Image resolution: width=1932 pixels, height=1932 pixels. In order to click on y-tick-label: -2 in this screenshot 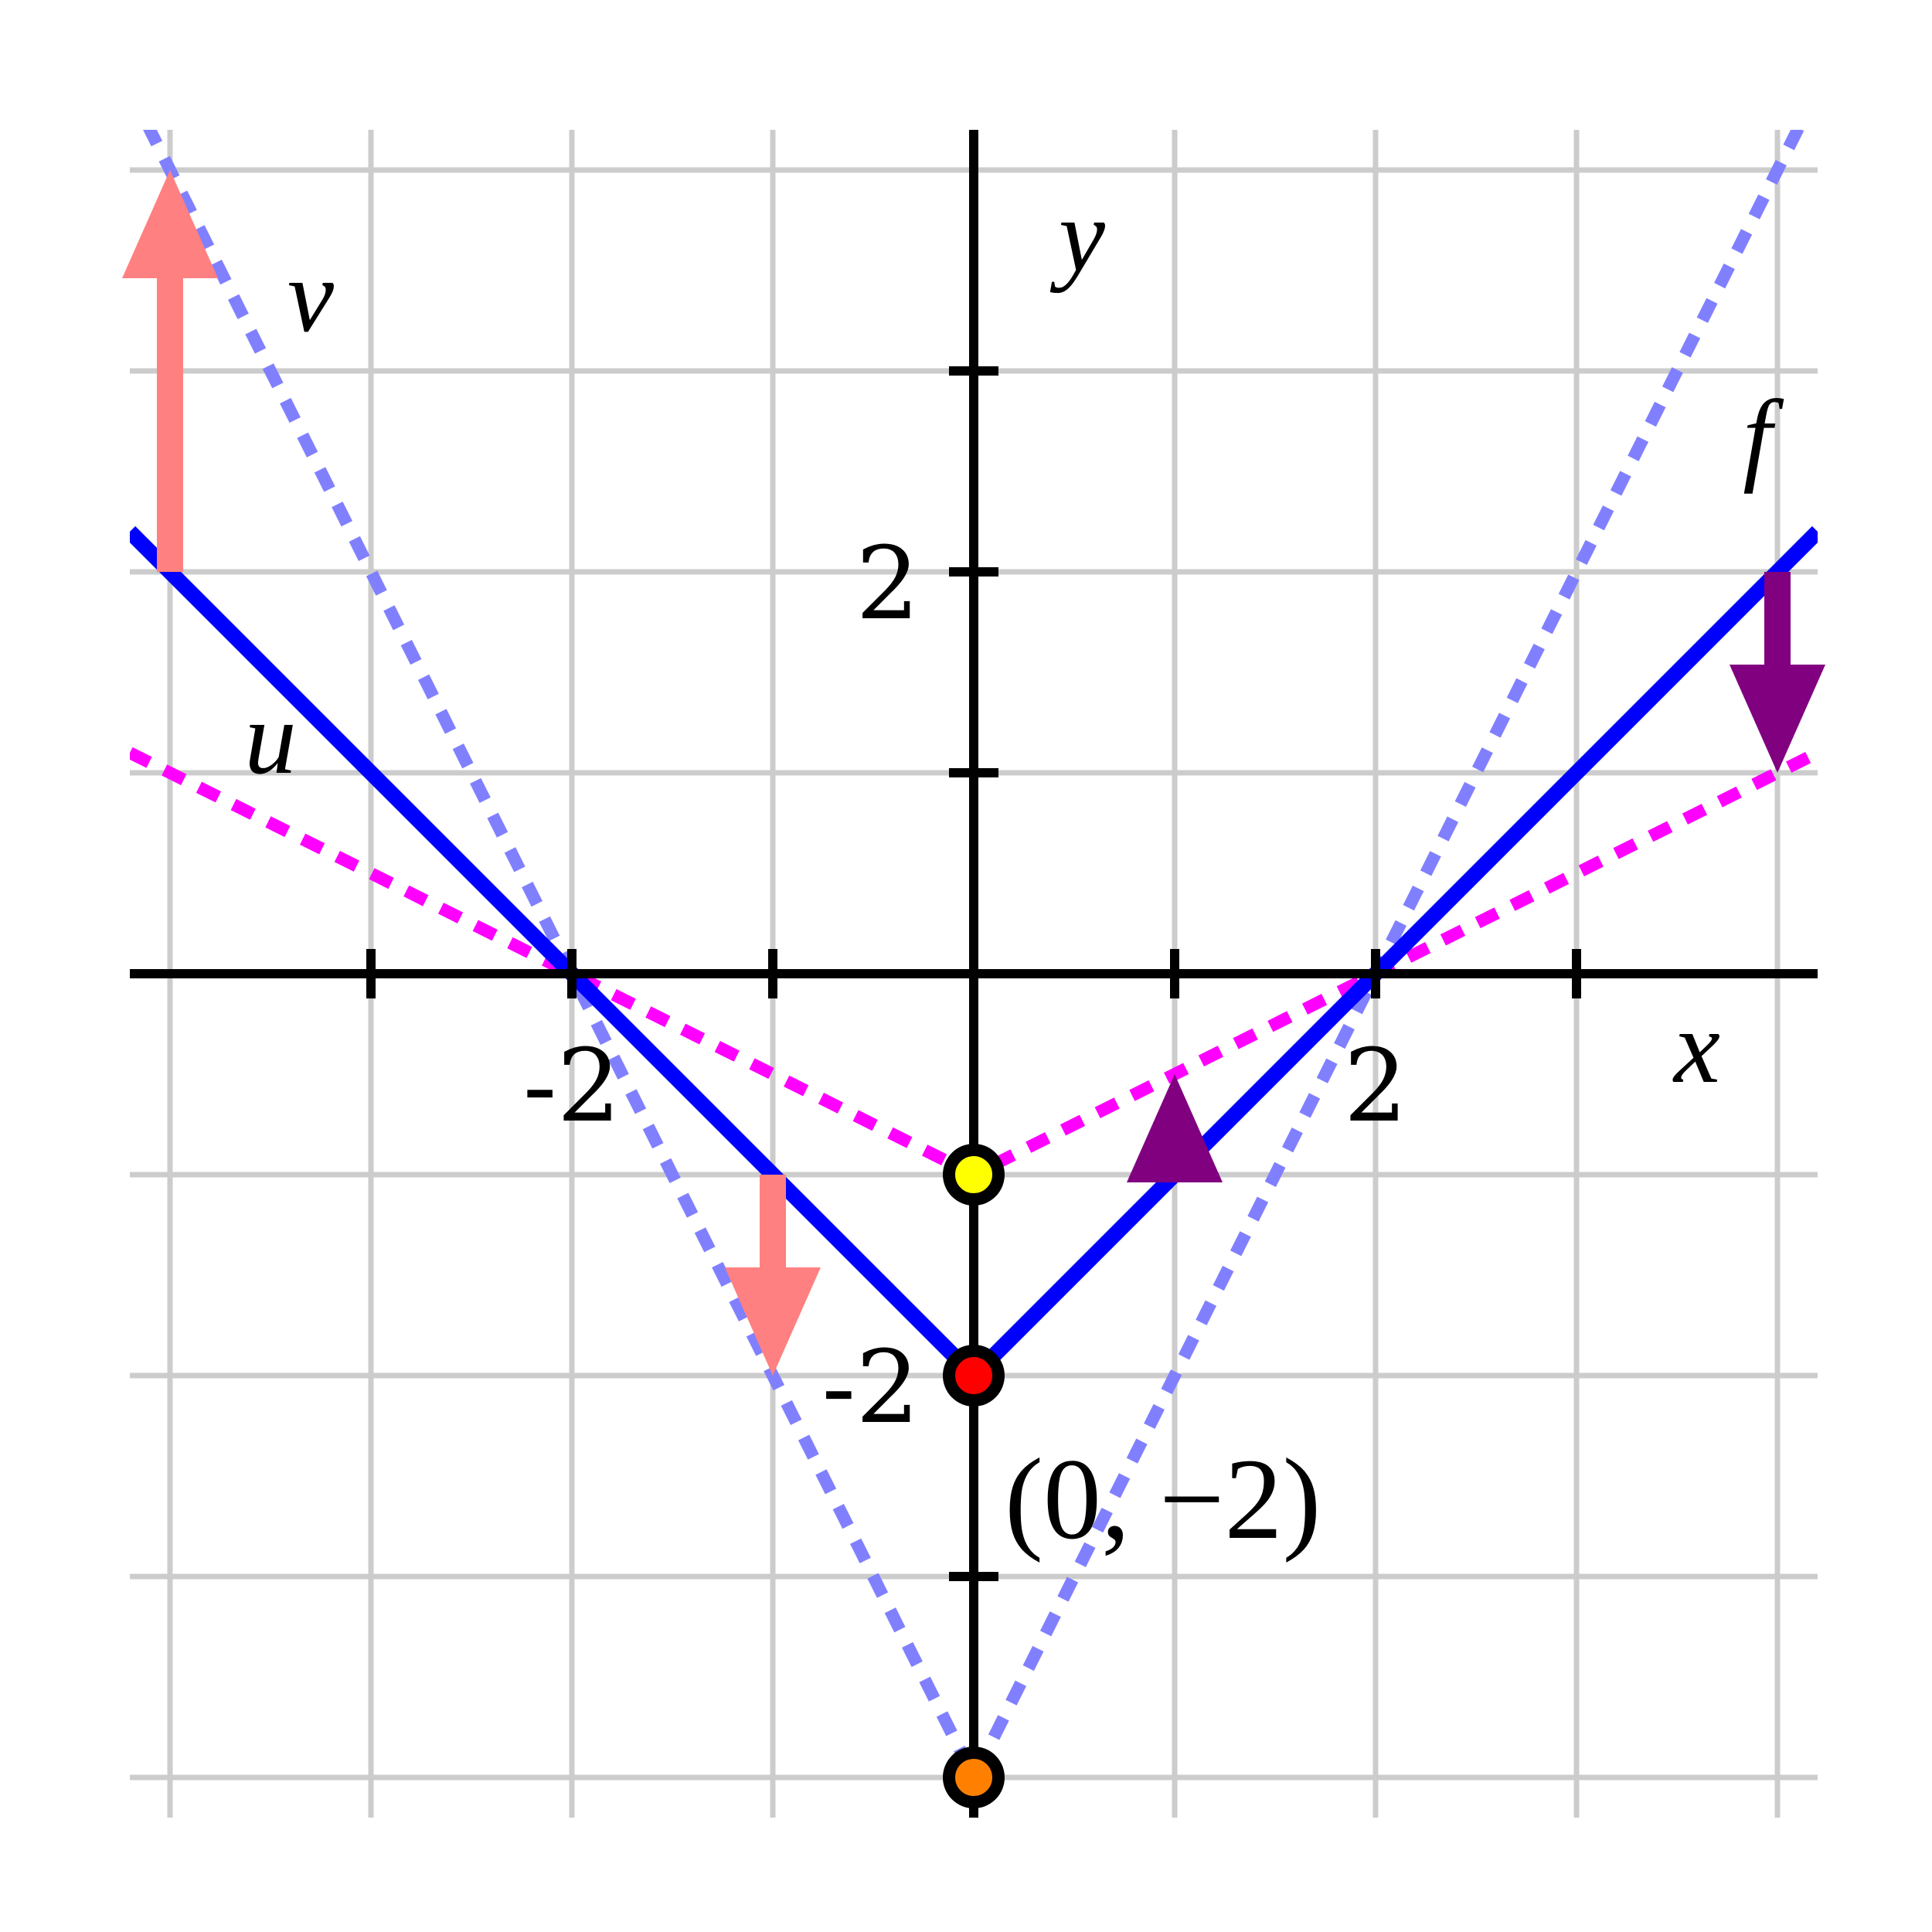, I will do `click(871, 1387)`.